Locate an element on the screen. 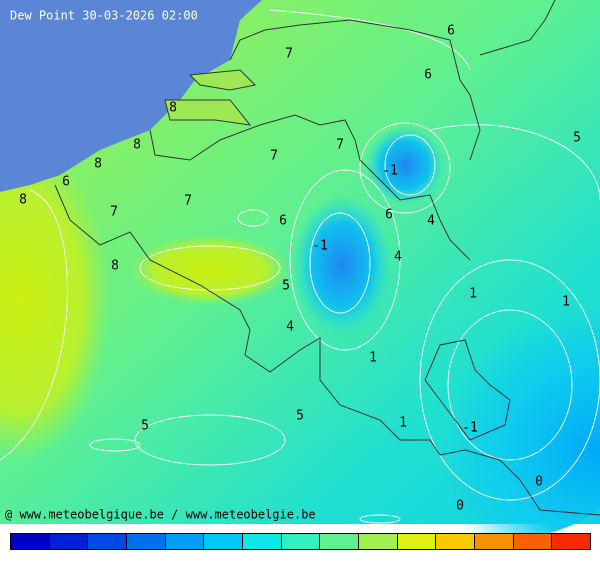 This screenshot has height=575, width=600. colorbar is located at coordinates (300, 541).